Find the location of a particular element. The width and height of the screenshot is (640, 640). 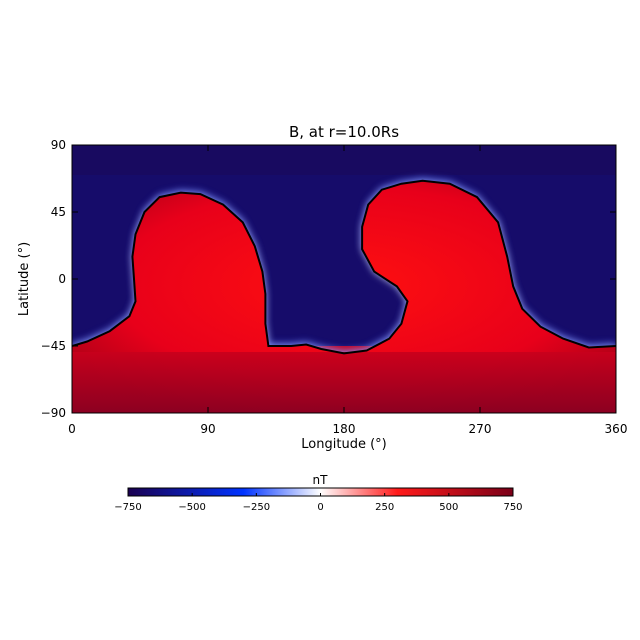

colorbar-tick-label: 250 is located at coordinates (384, 507).